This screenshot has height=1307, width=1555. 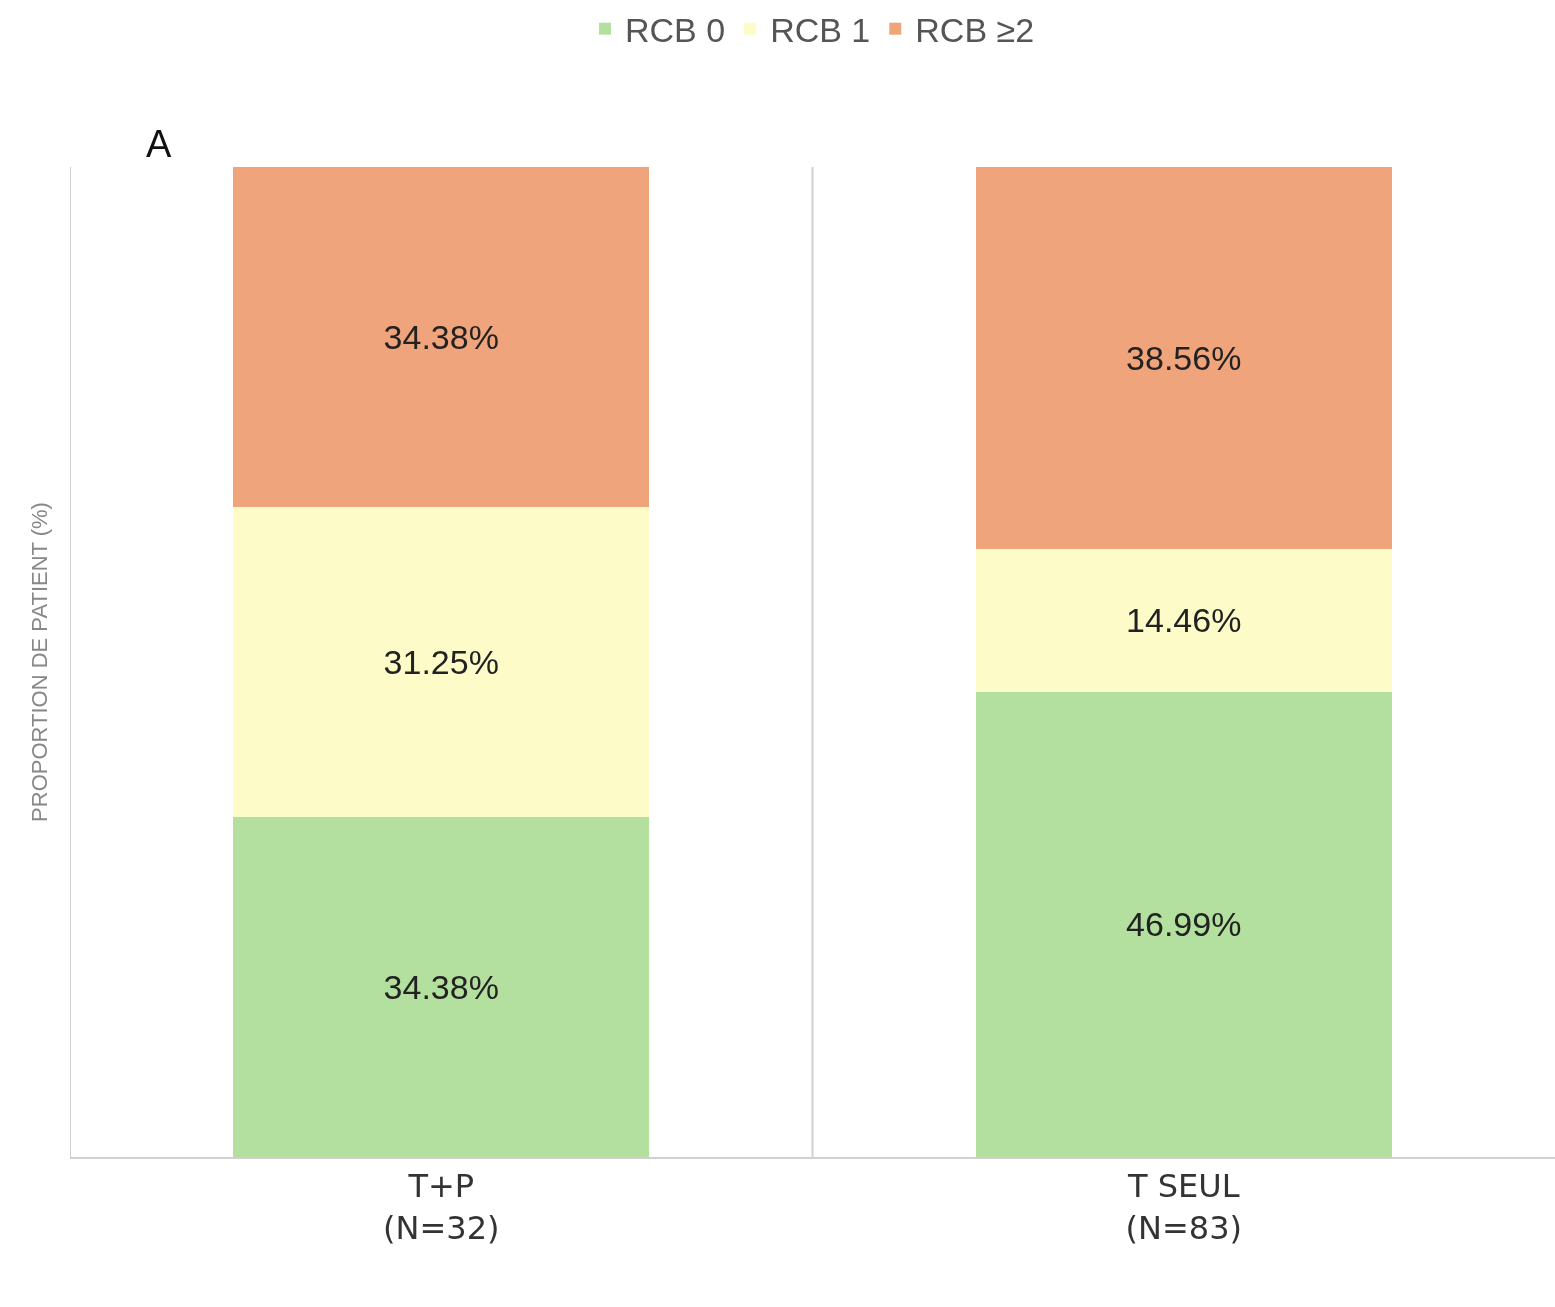 What do you see at coordinates (975, 29) in the screenshot?
I see `legend-label: RCB ≥2` at bounding box center [975, 29].